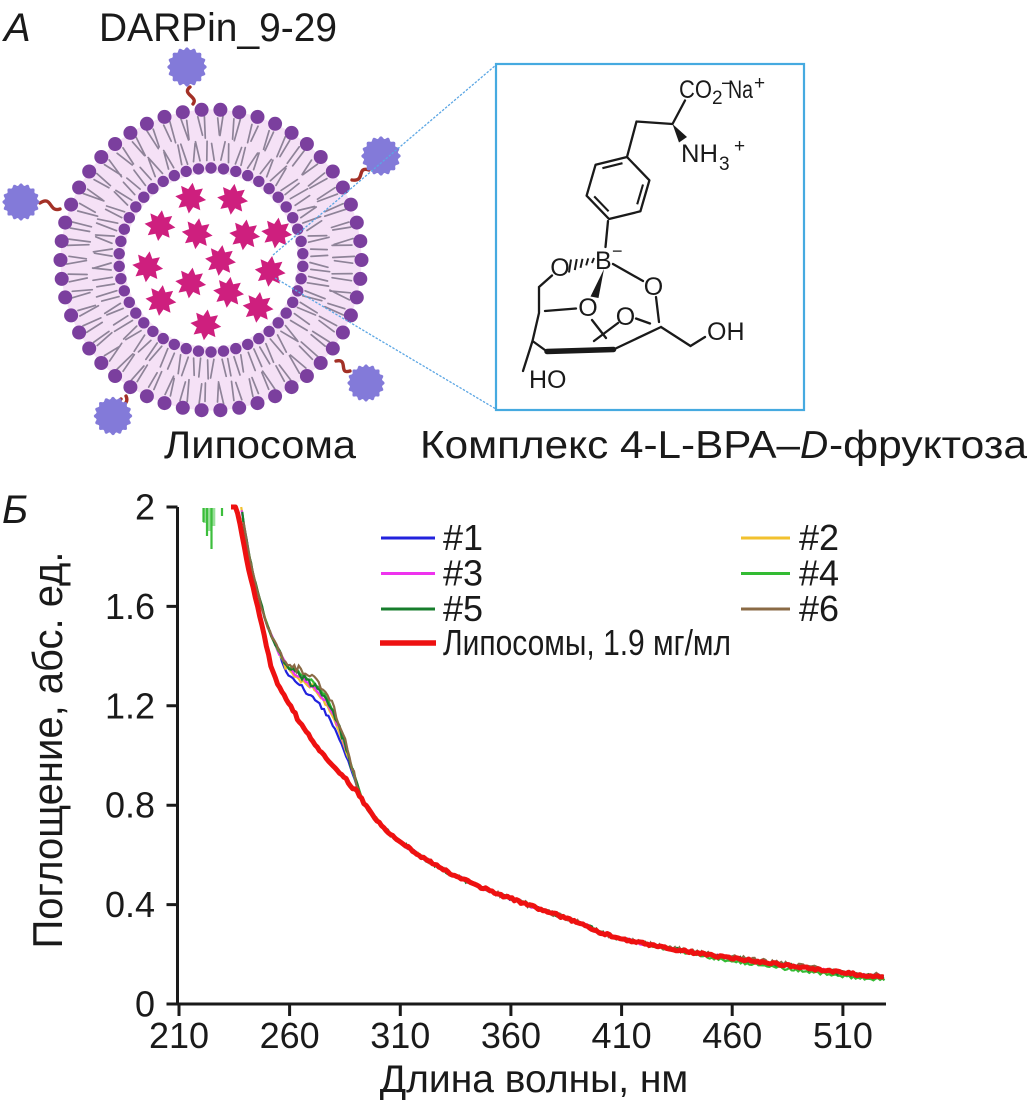 Image resolution: width=1032 pixels, height=1109 pixels. Describe the element at coordinates (699, 154) in the screenshot. I see `svg-text: NH` at that location.